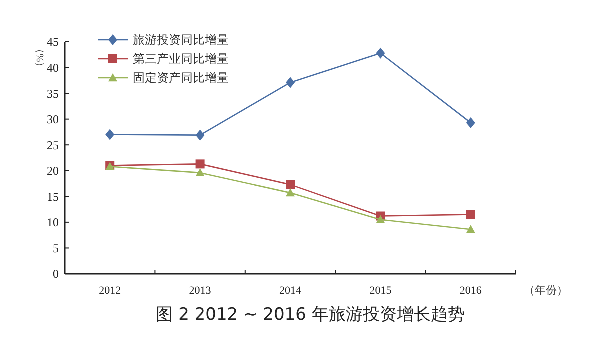  What do you see at coordinates (181, 59) in the screenshot?
I see `legend-label: 第三产业同比增量` at bounding box center [181, 59].